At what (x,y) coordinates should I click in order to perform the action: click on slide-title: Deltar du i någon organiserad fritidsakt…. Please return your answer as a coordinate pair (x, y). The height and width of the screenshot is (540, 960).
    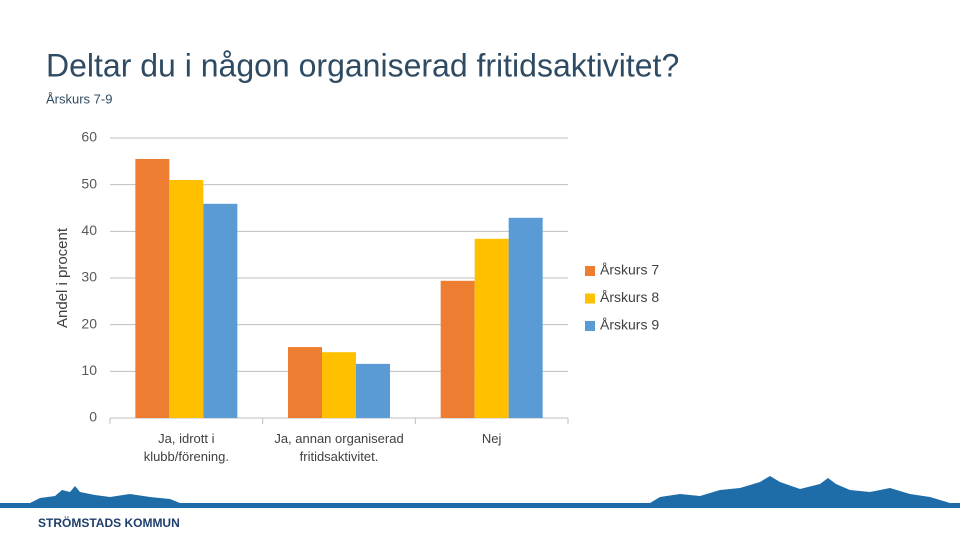
    Looking at the image, I should click on (362, 65).